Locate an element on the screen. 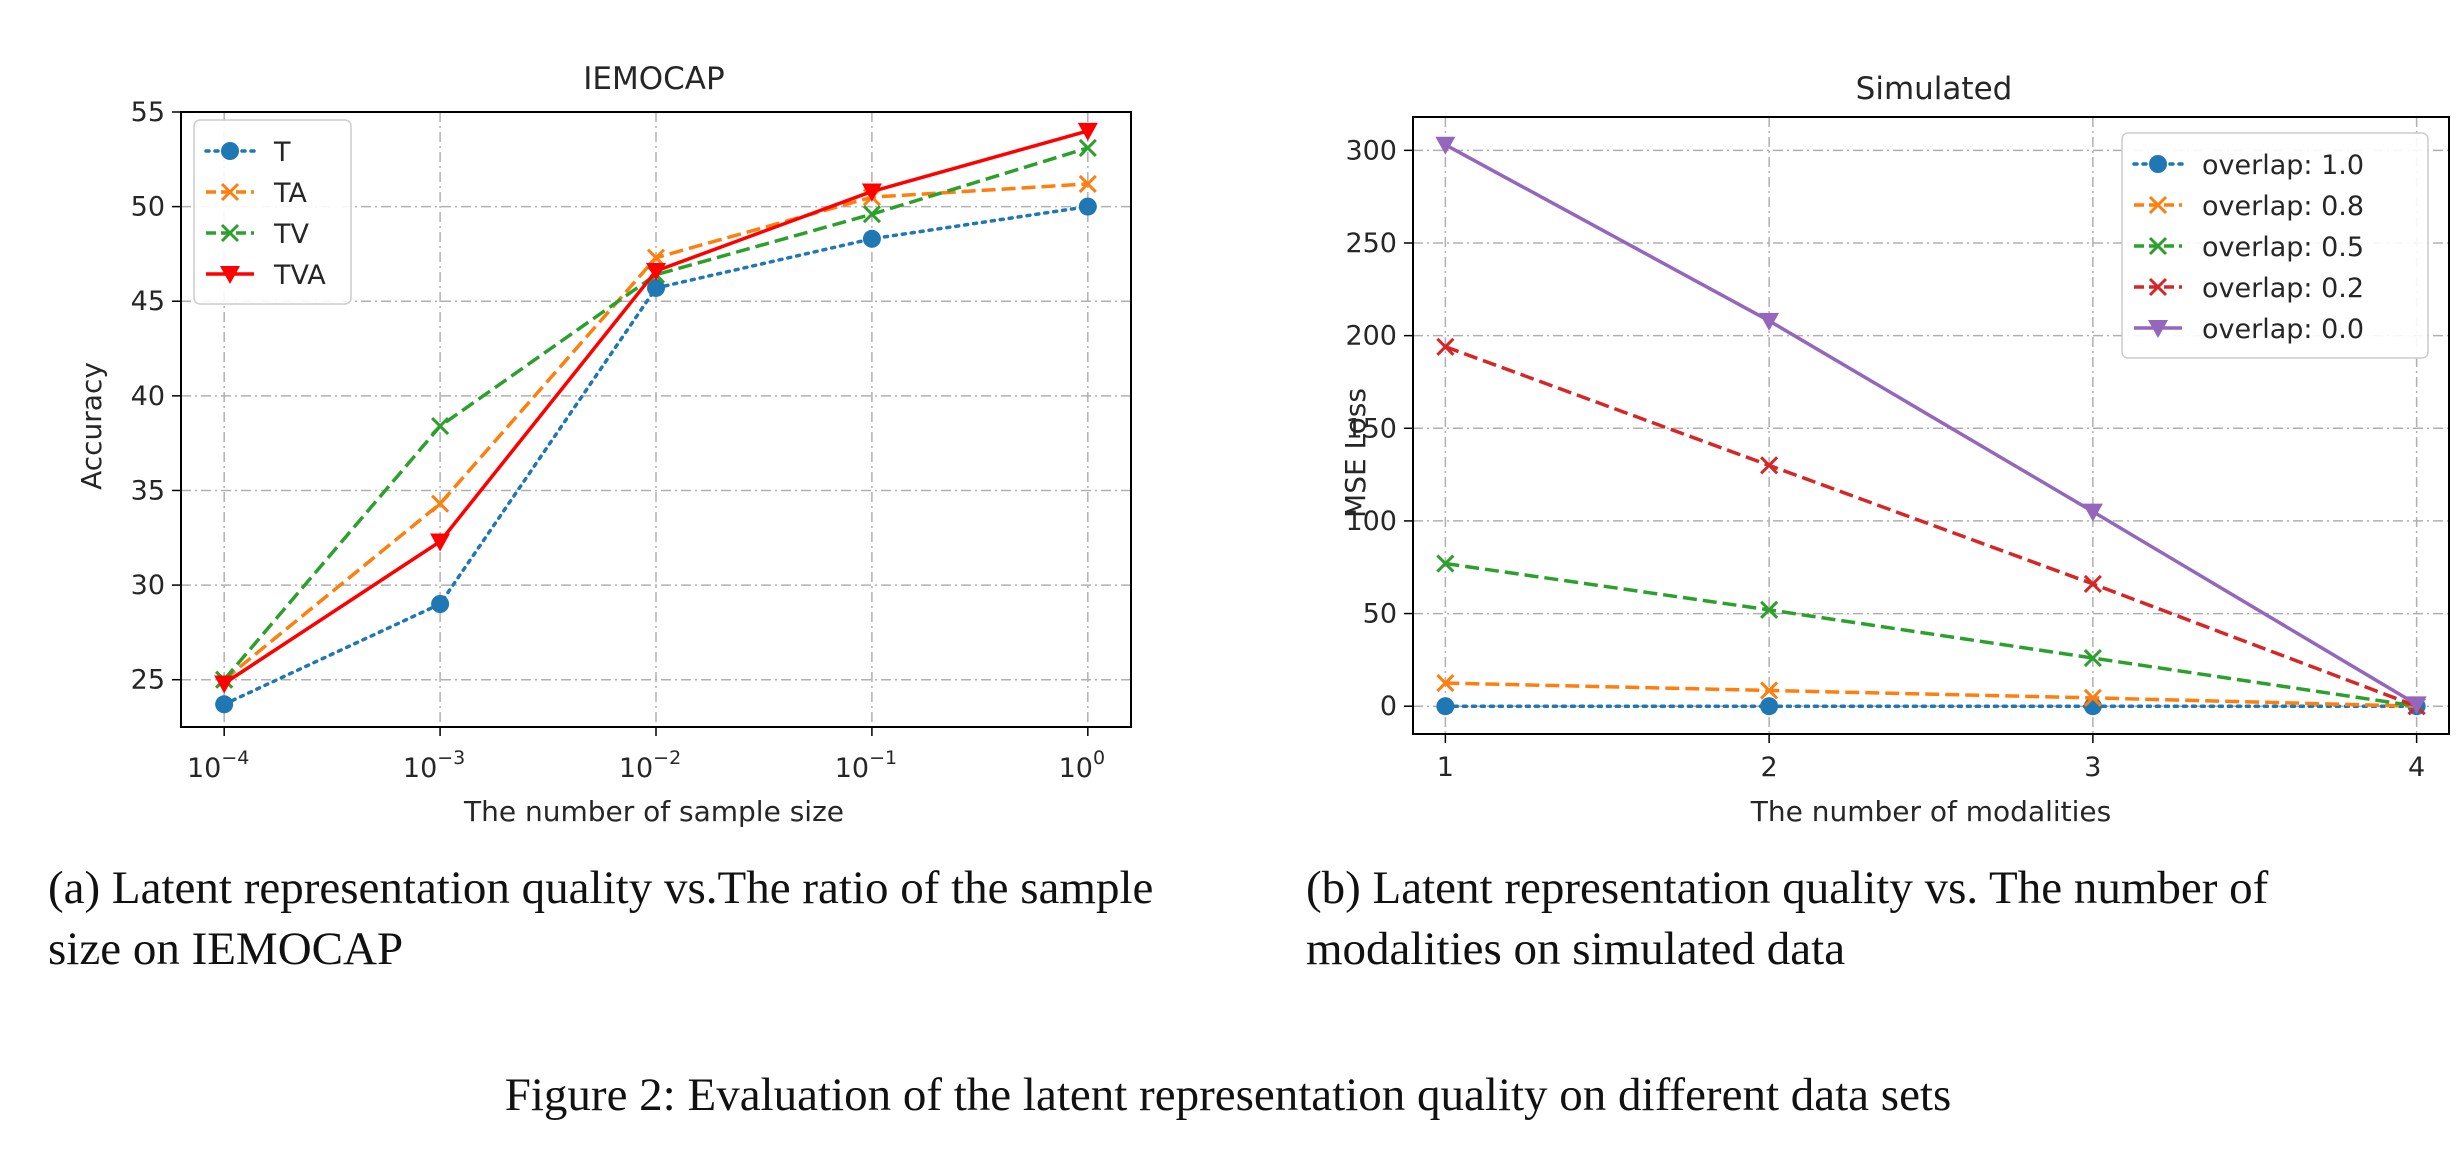 Image resolution: width=2456 pixels, height=1172 pixels. y-tick-label: 35 is located at coordinates (148, 490).